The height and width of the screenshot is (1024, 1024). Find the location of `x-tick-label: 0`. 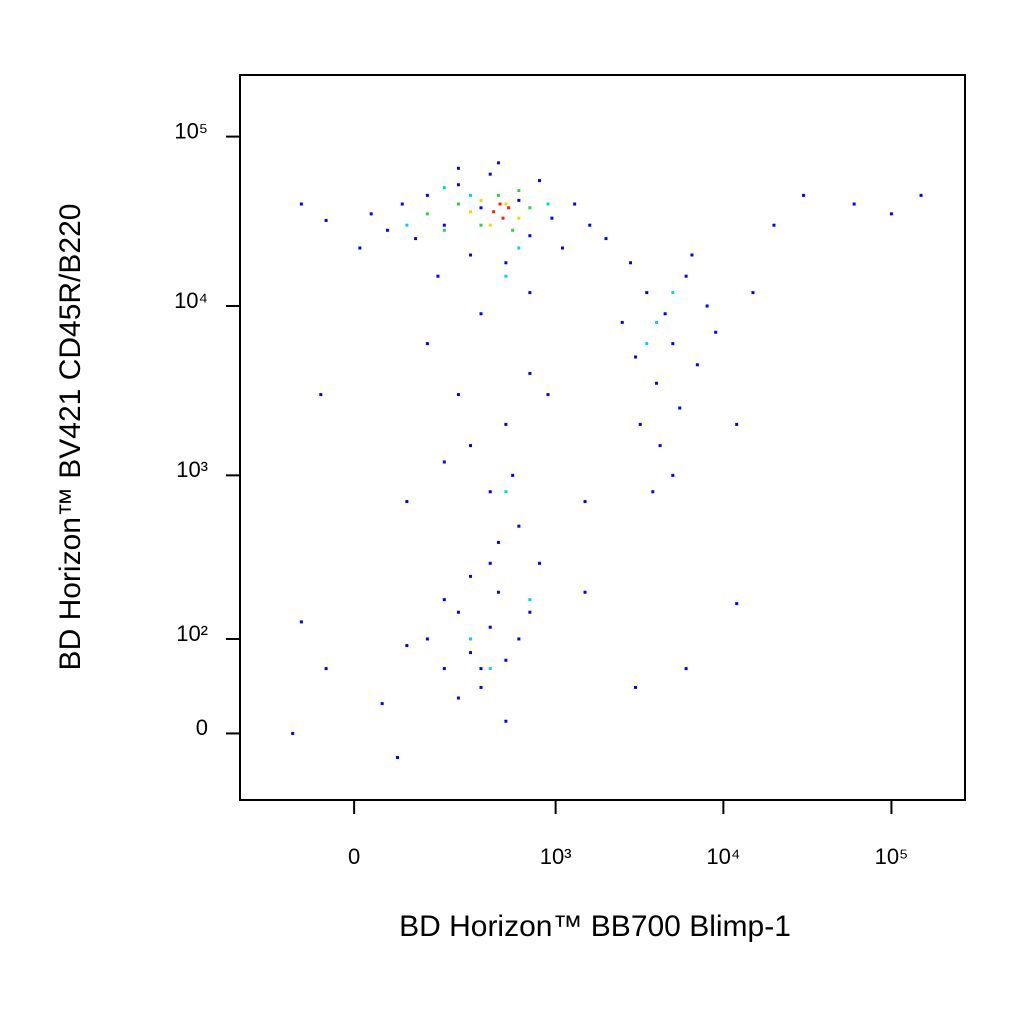

x-tick-label: 0 is located at coordinates (354, 856).